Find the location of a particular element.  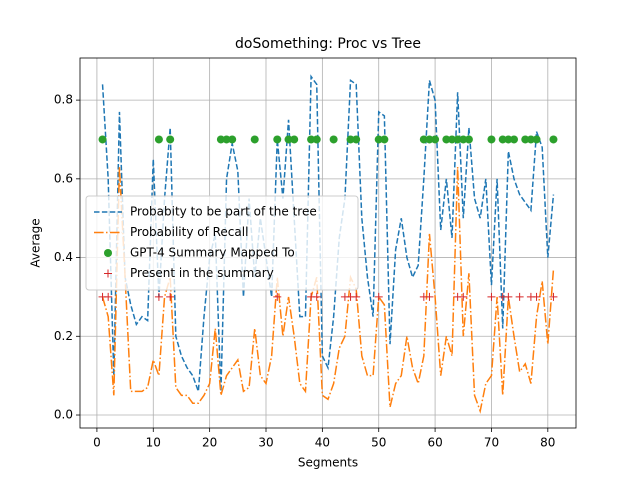

legend-swatch is located at coordinates (108, 253).